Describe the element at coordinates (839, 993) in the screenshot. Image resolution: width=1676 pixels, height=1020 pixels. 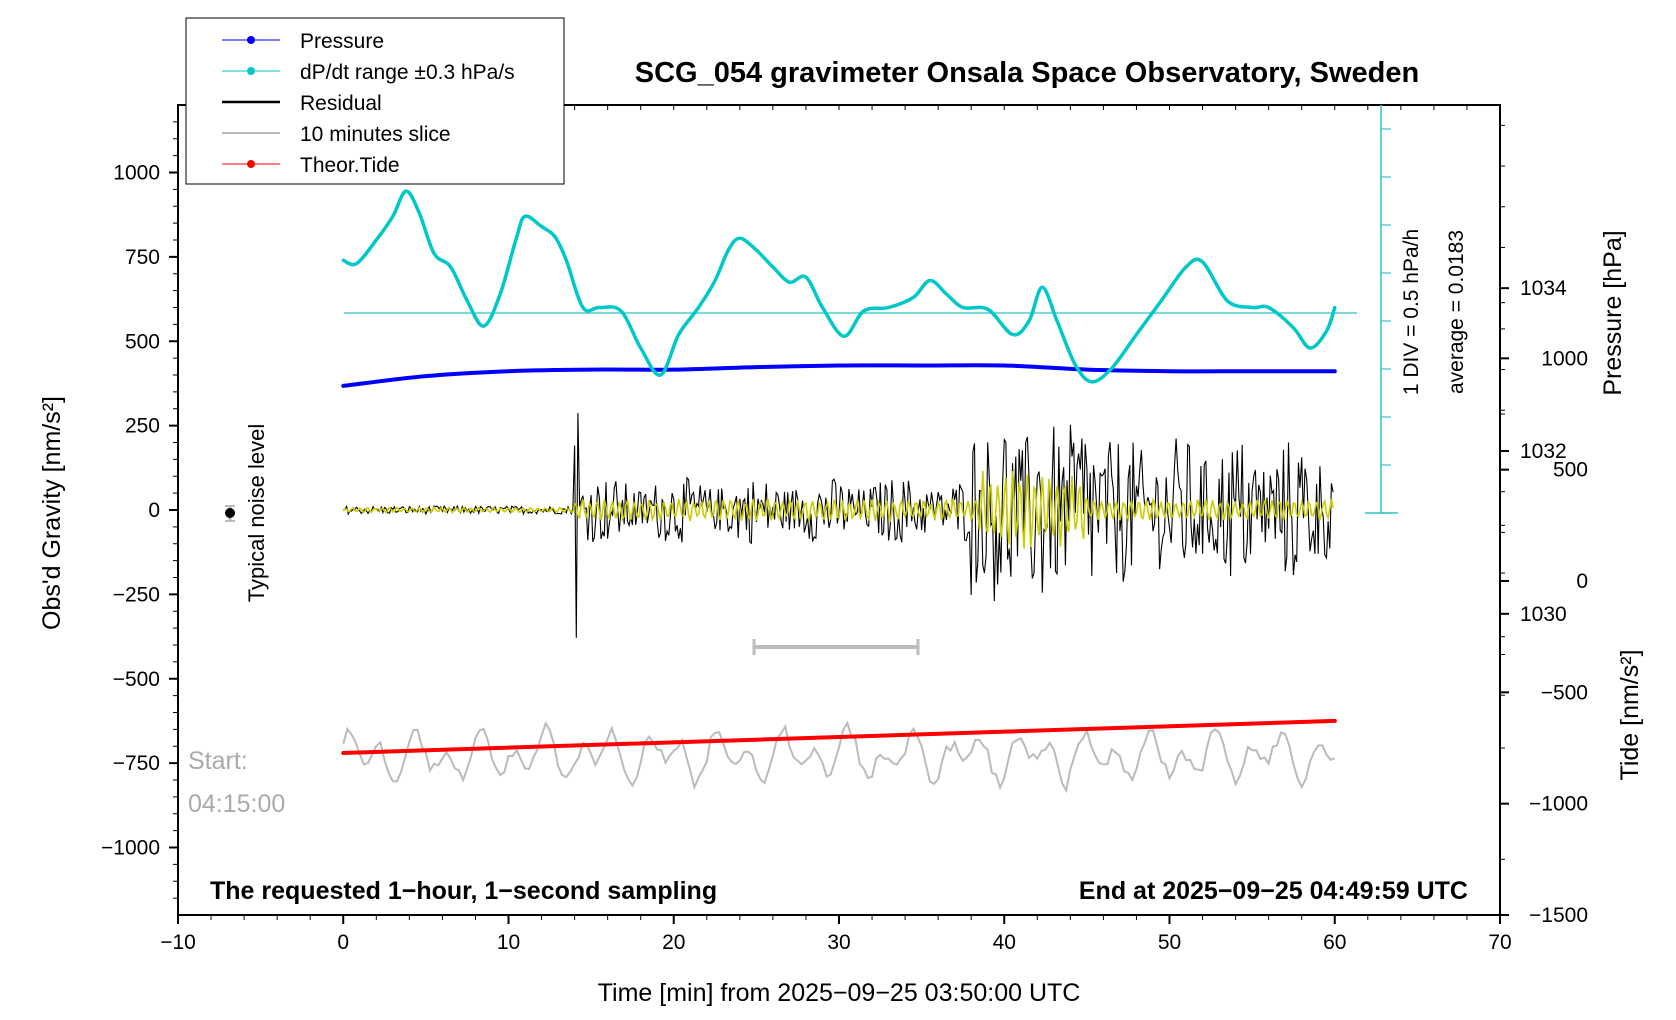
I see `x-axis-label: Time [min] from 2025−09−25 03:50:00 UTC` at that location.